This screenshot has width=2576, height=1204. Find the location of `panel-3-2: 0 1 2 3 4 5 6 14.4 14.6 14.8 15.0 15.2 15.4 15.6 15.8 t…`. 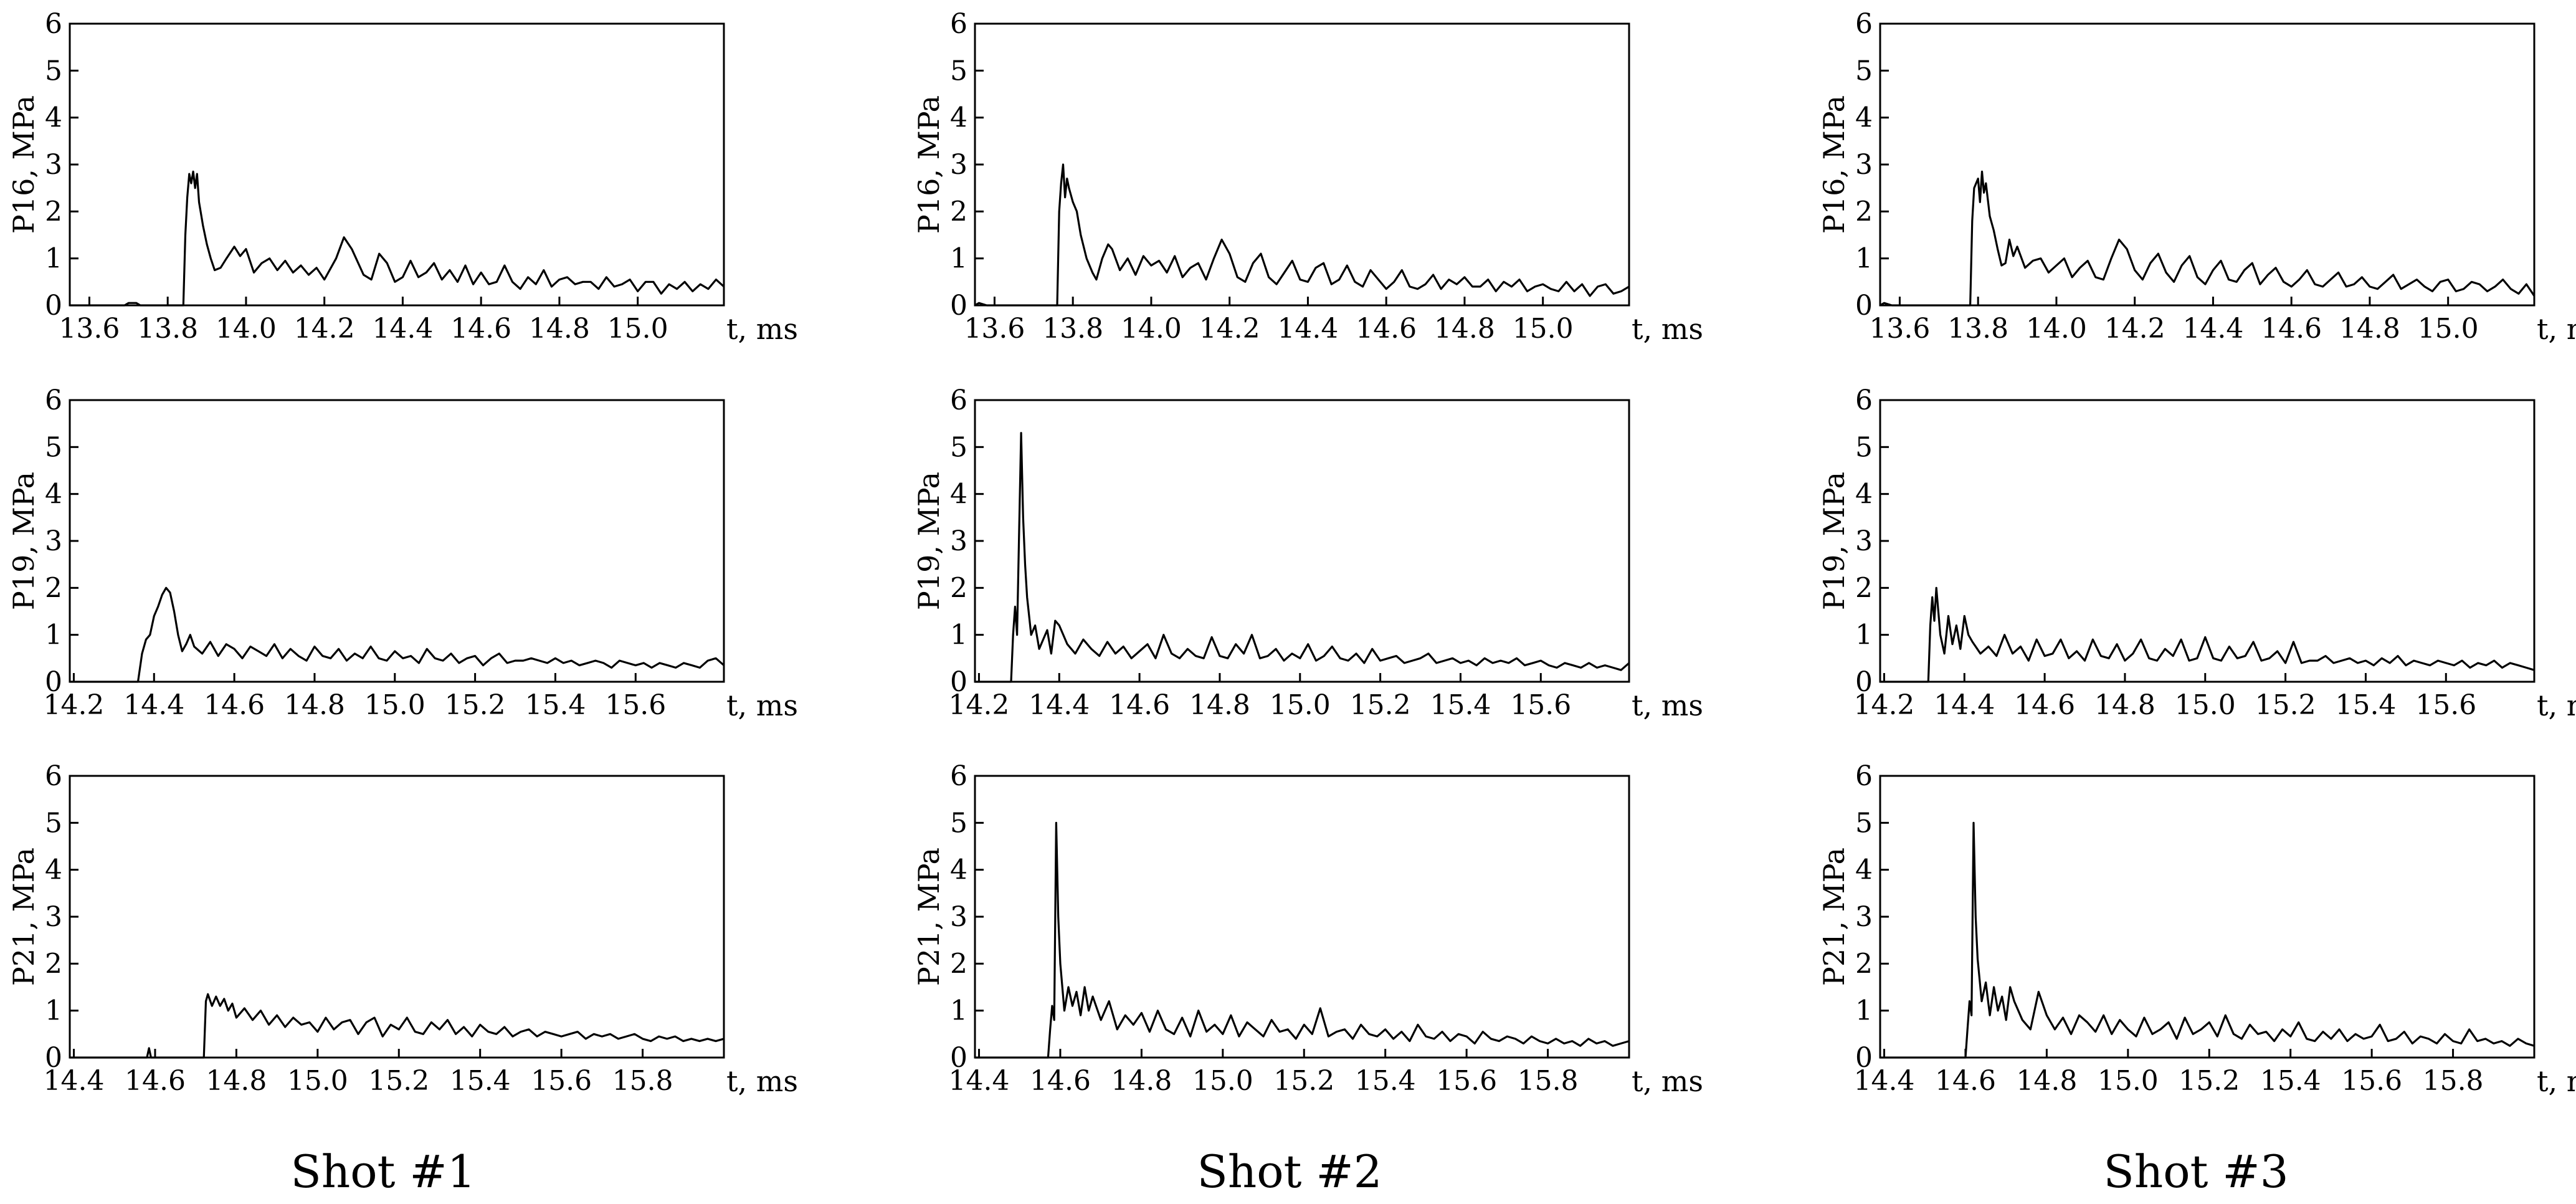

panel-3-2: 0 1 2 3 4 5 6 14.4 14.6 14.8 15.0 15.2 15.4 15.6 15.8 t… is located at coordinates (1307, 929).